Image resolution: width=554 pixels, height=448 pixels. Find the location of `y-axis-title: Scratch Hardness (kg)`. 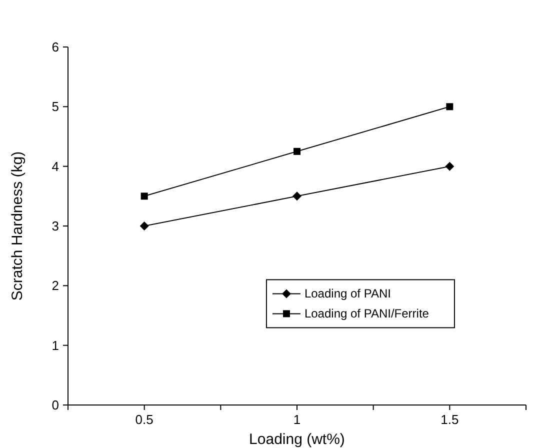

y-axis-title: Scratch Hardness (kg) is located at coordinates (17, 226).